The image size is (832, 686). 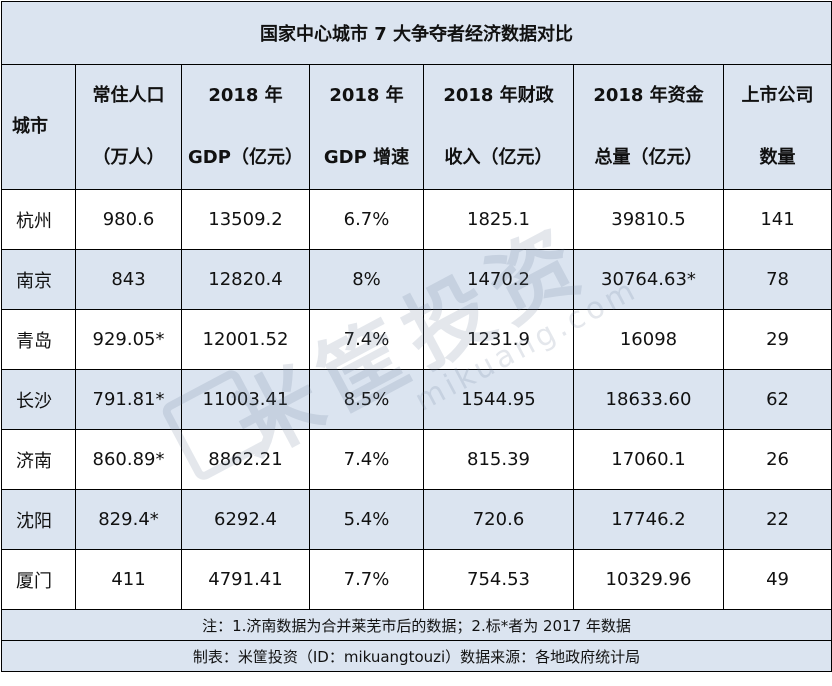 What do you see at coordinates (648, 579) in the screenshot?
I see `value-cell: 10329.96` at bounding box center [648, 579].